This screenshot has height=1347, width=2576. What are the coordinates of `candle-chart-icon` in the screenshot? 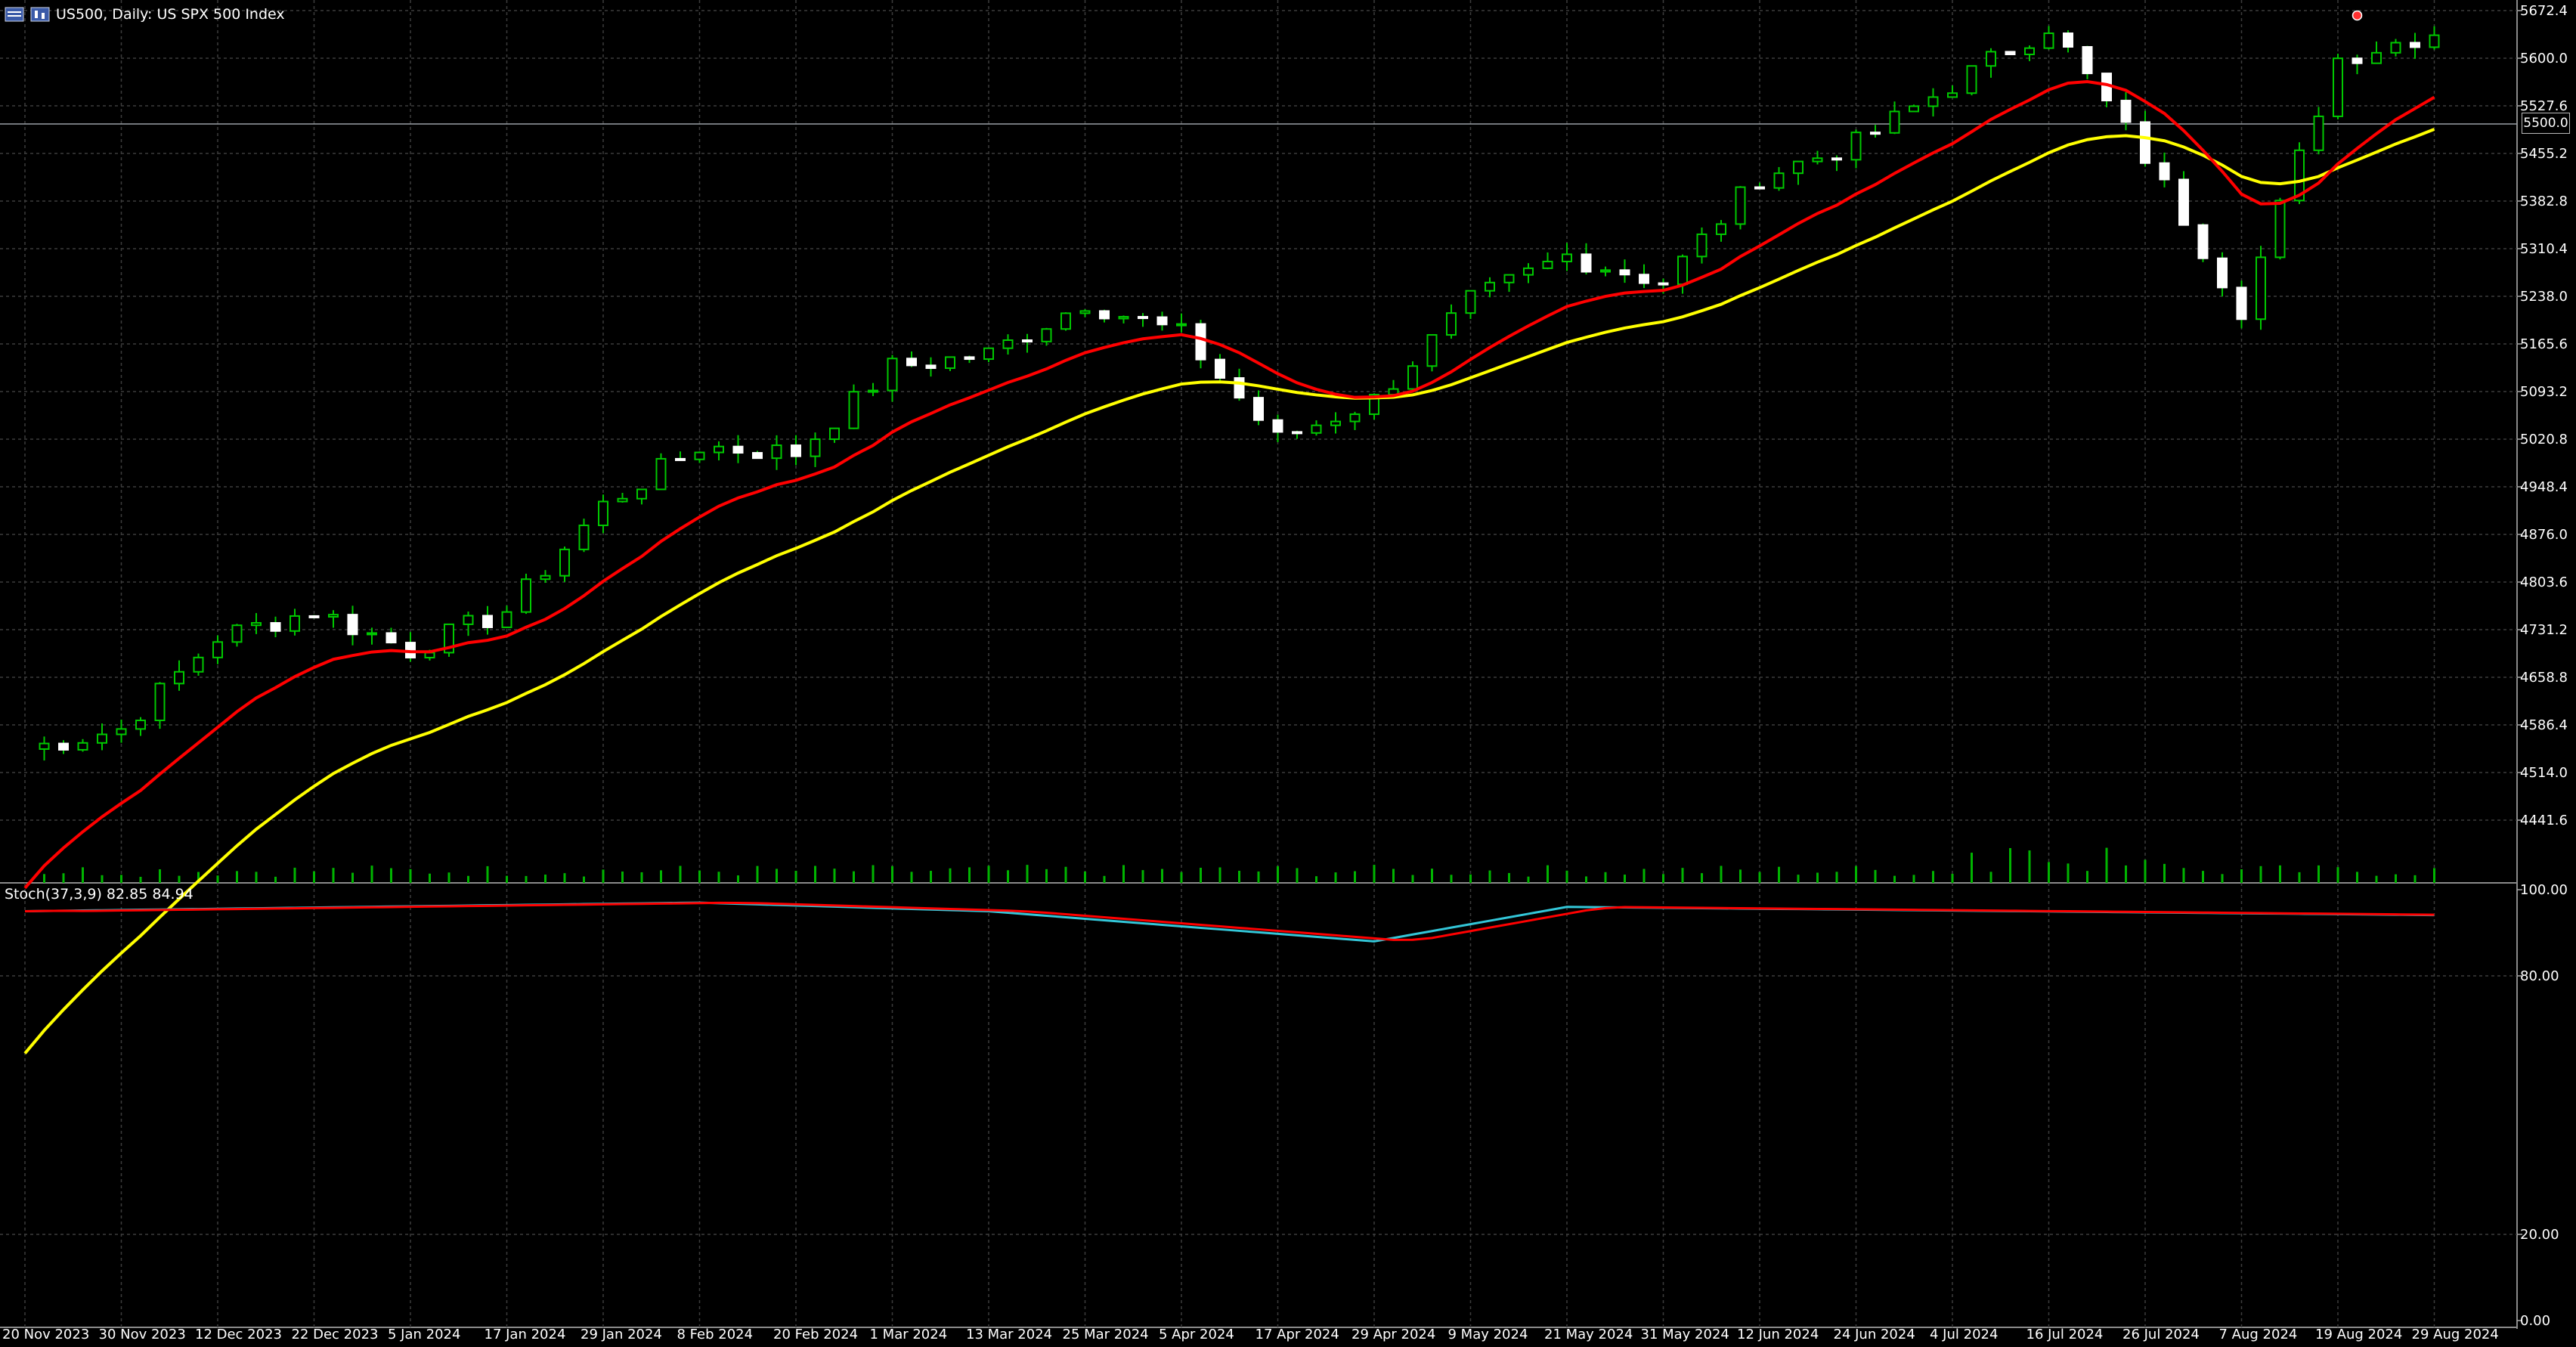 It's located at (40, 14).